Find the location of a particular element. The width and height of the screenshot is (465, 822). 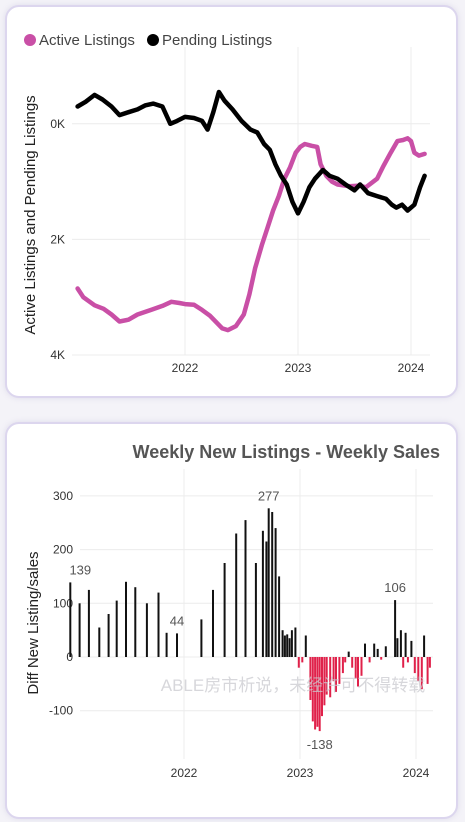

y-tick-label: 100 is located at coordinates (63, 603).